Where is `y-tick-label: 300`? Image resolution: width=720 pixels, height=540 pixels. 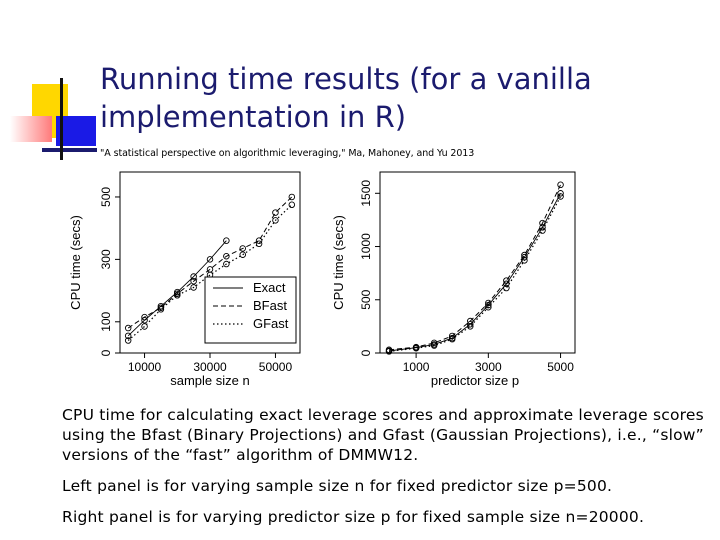
y-tick-label: 300 is located at coordinates (106, 259).